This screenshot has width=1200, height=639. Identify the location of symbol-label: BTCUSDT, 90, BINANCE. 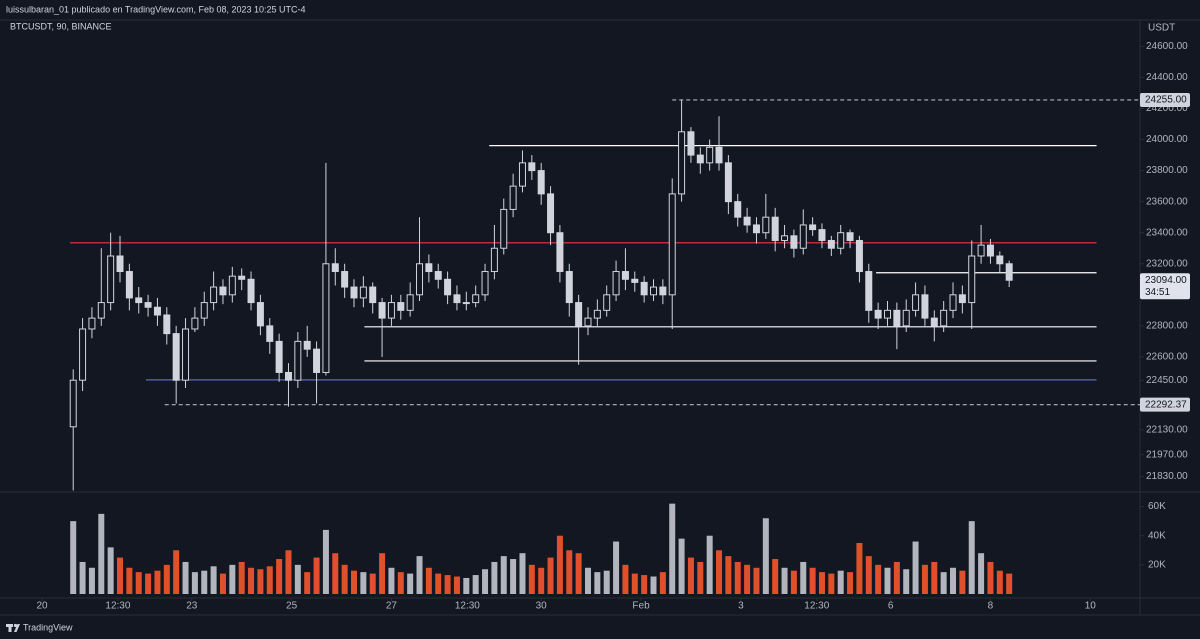
(61, 26).